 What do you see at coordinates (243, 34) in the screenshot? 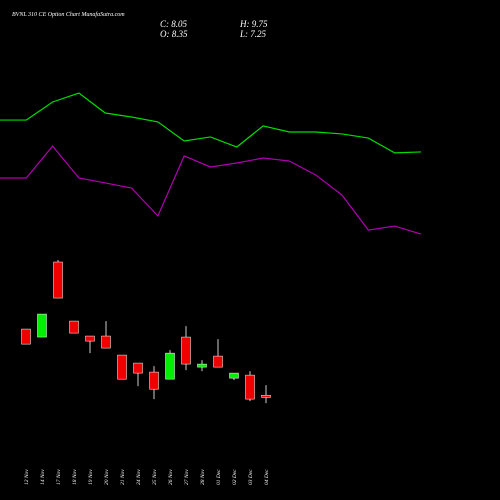
I see `label: L:` at bounding box center [243, 34].